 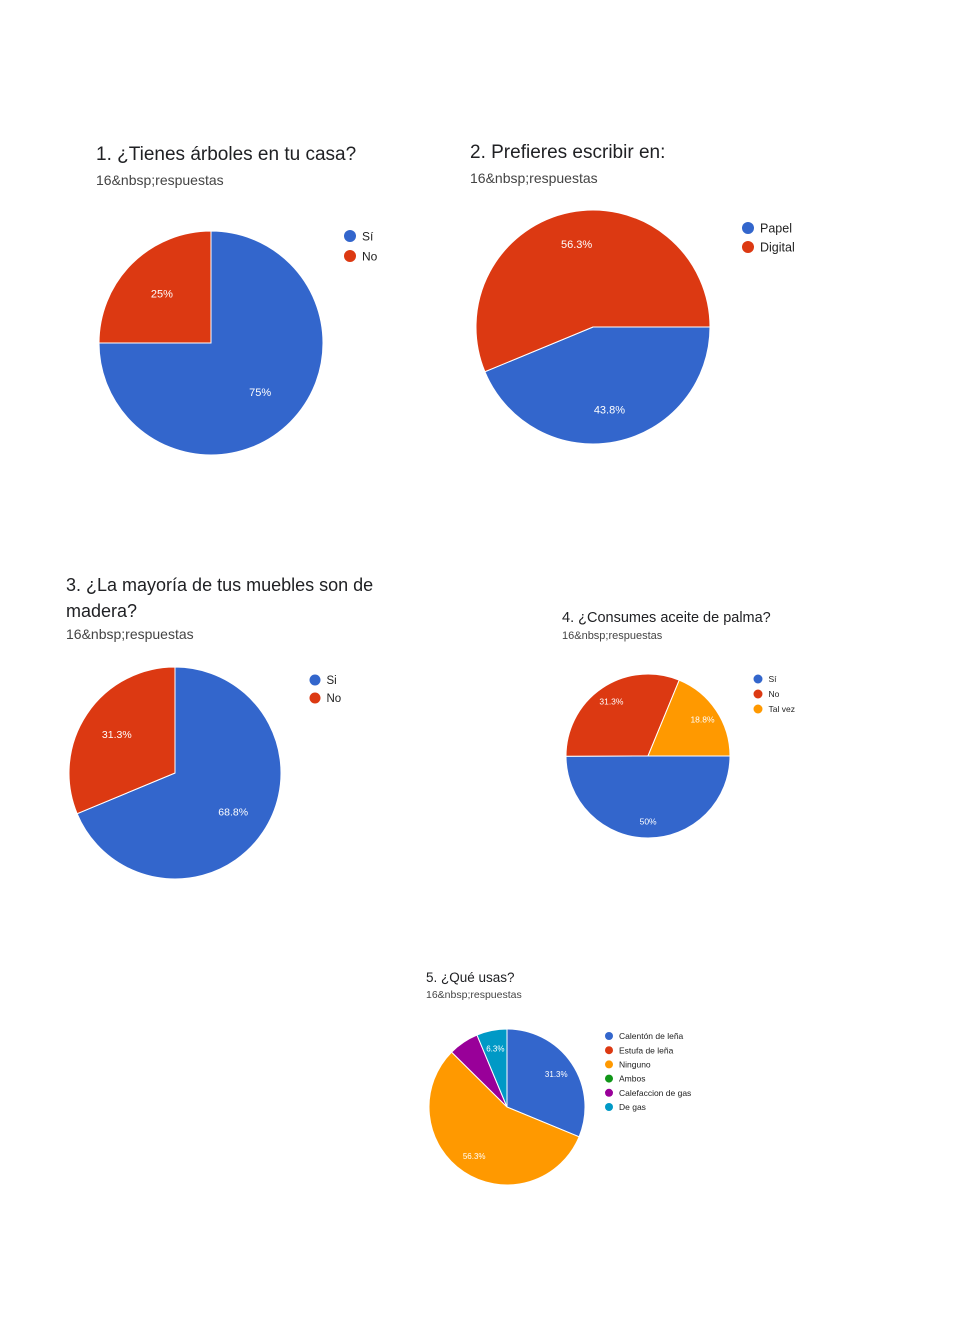 I want to click on legend-item: Ambos, so click(x=632, y=1079).